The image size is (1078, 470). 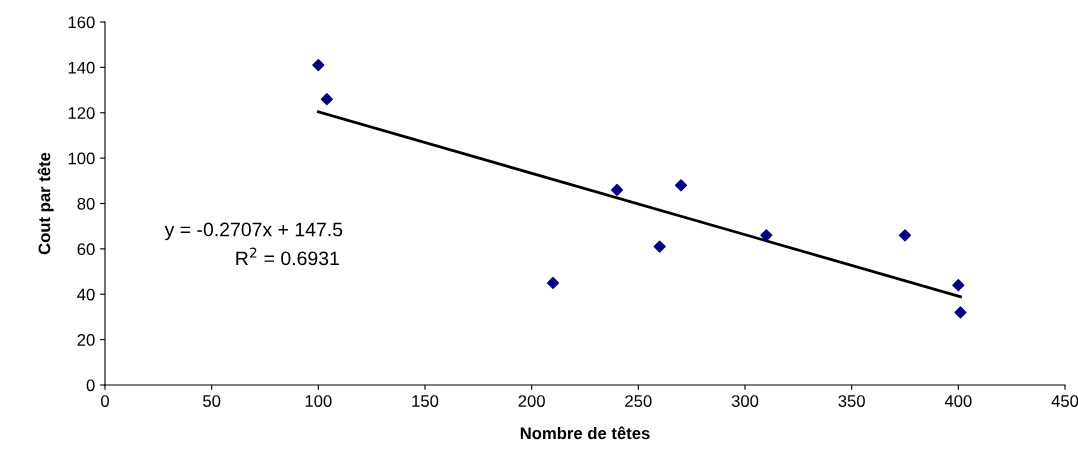 What do you see at coordinates (318, 401) in the screenshot?
I see `x-tick-label: 100` at bounding box center [318, 401].